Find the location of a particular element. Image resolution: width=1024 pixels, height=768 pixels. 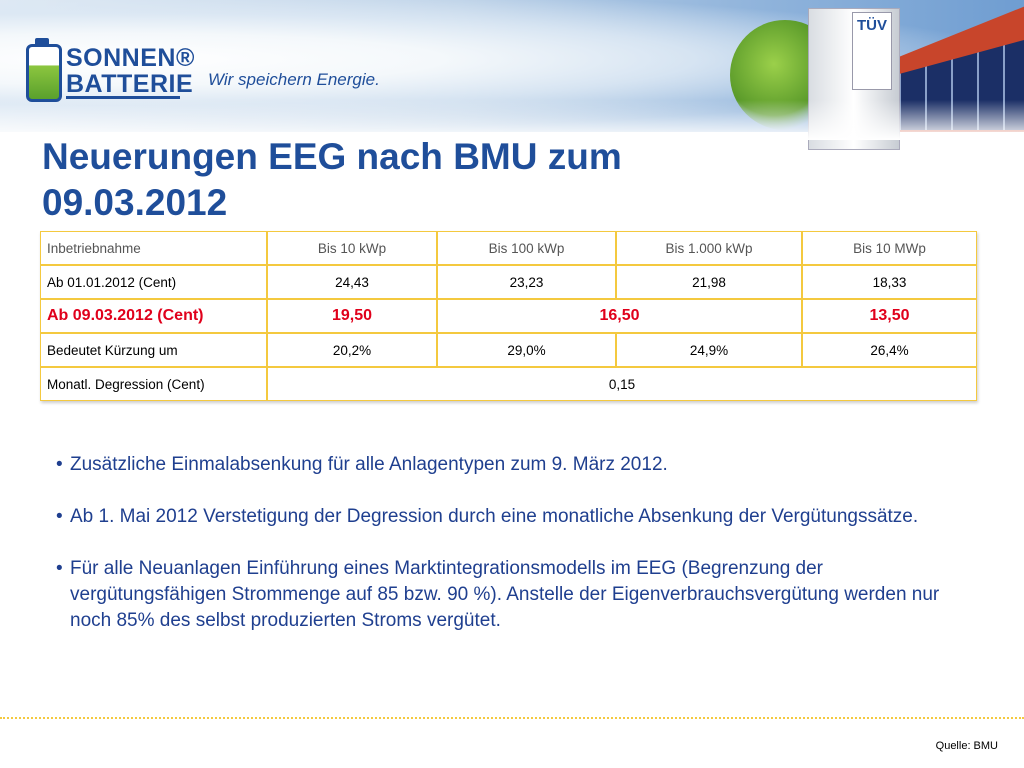

cell: 26,4% is located at coordinates (889, 350).